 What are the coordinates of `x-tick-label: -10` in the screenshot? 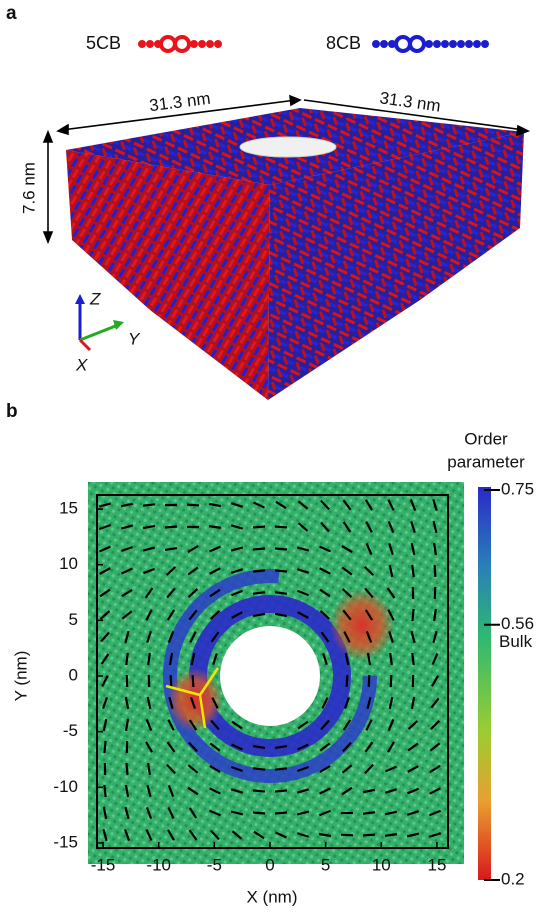 It's located at (158, 864).